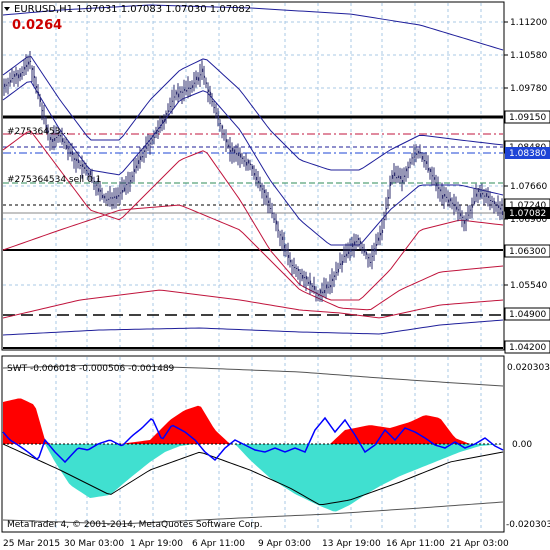 The height and width of the screenshot is (550, 550). Describe the element at coordinates (528, 56) in the screenshot. I see `price-label: 1.10580` at that location.